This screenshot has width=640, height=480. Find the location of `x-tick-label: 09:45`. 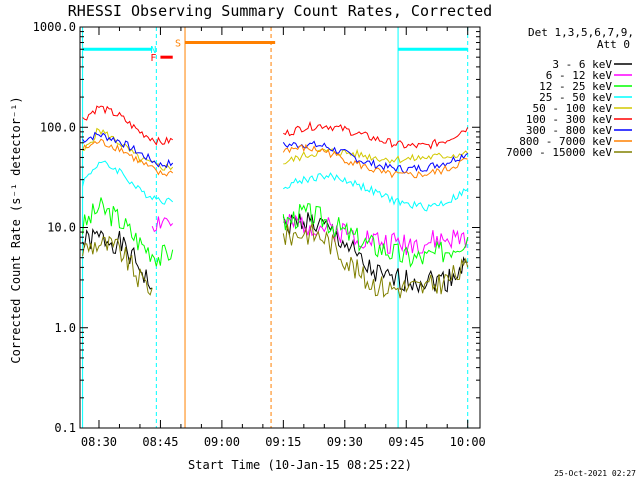

x-tick-label: 09:45 is located at coordinates (406, 442).